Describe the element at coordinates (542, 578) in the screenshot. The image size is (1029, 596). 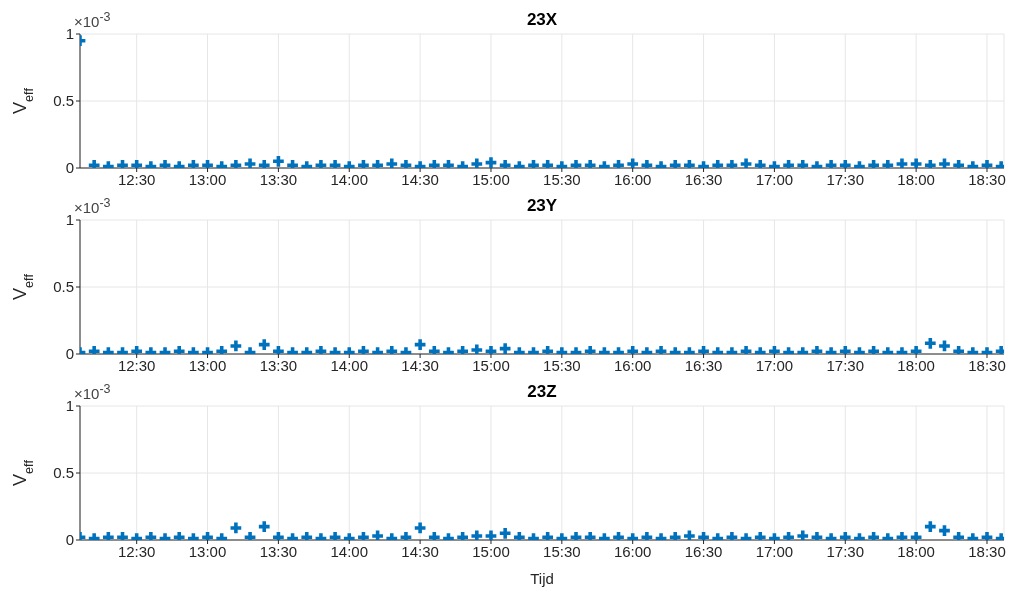
I see `x-axis-title: Tijd` at that location.